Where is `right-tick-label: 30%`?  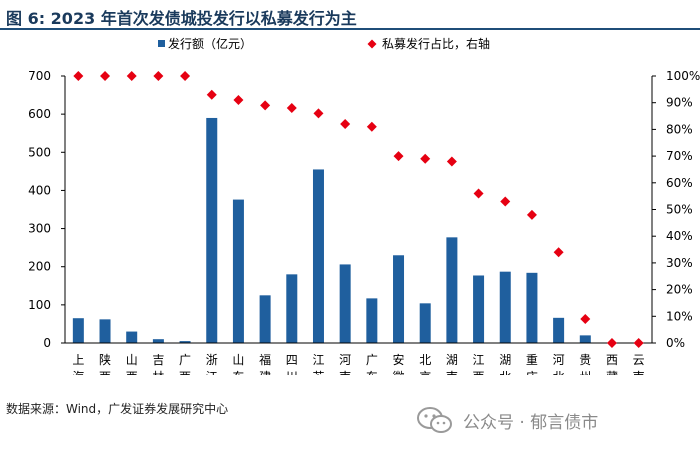
right-tick-label: 30% is located at coordinates (679, 263).